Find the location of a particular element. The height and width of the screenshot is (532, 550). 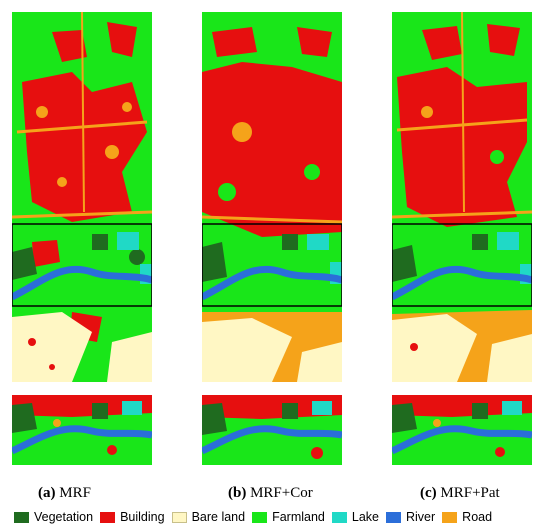

legend-label: Farmland is located at coordinates (298, 517).